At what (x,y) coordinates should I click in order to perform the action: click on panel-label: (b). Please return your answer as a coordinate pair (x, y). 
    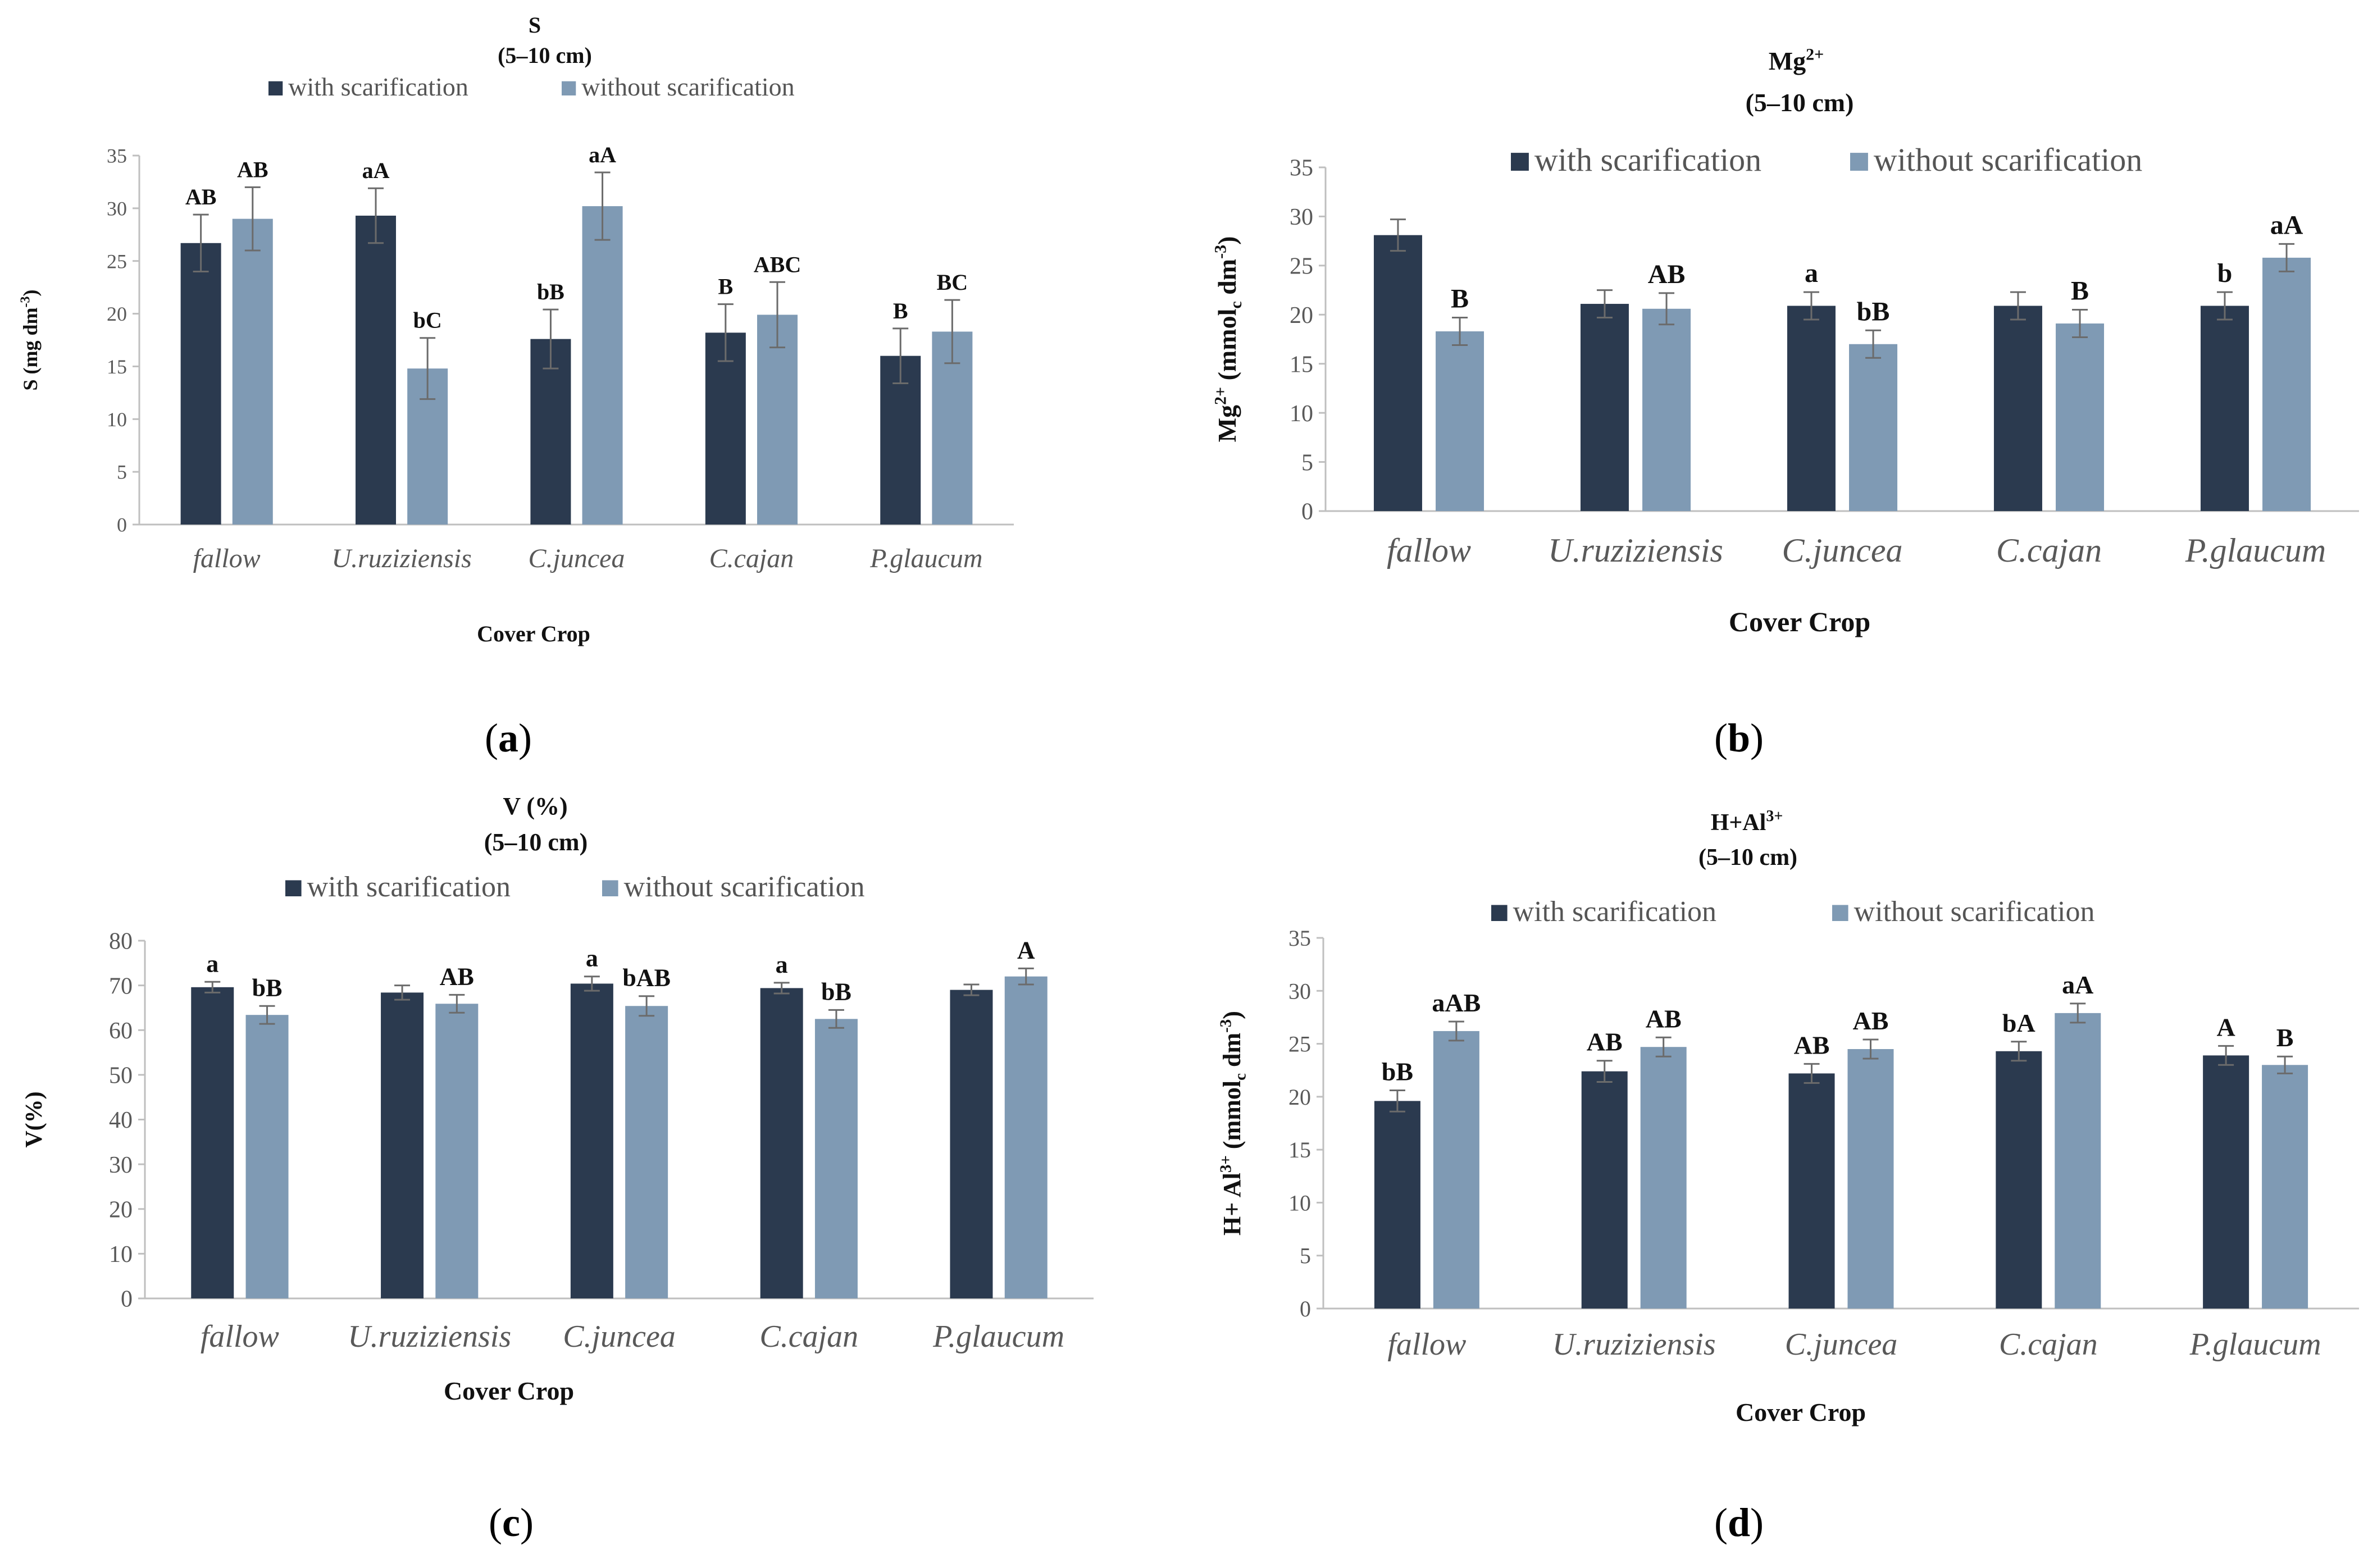
    Looking at the image, I should click on (1739, 737).